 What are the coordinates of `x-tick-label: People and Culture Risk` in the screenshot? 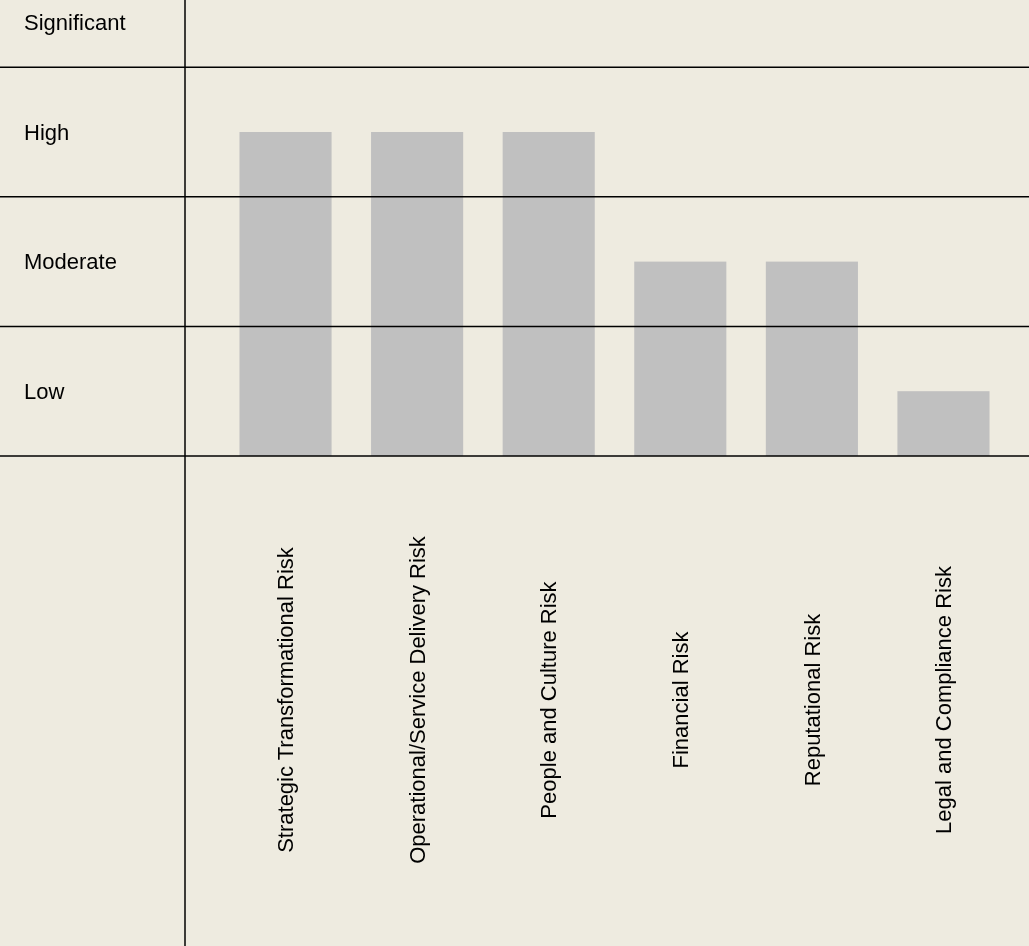 It's located at (549, 699).